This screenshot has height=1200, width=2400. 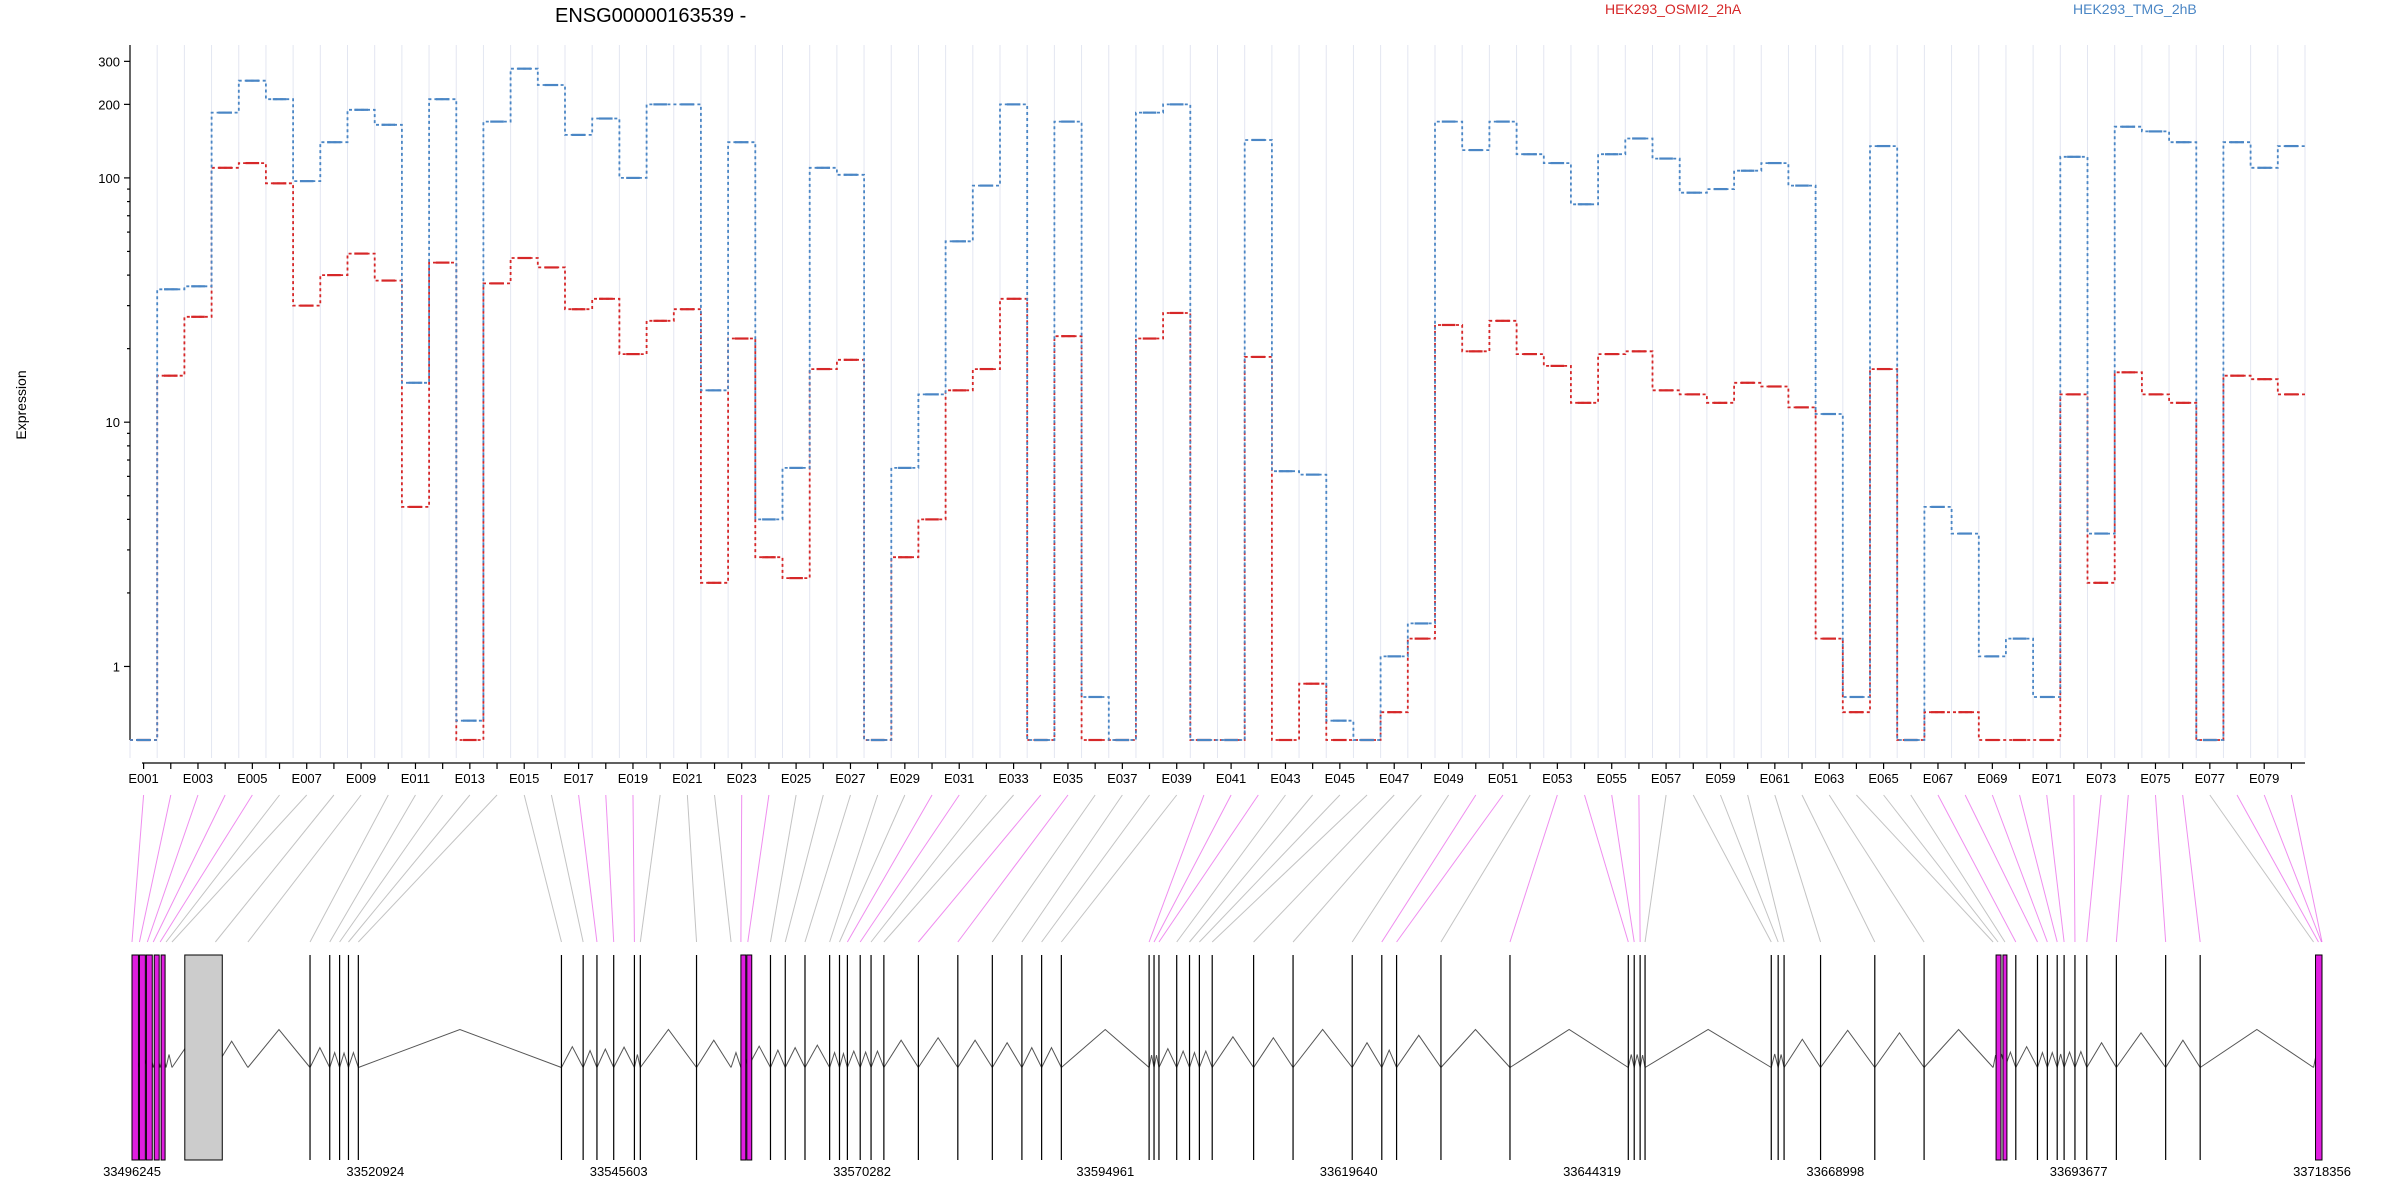 What do you see at coordinates (21, 404) in the screenshot?
I see `y-axis-label: Expression` at bounding box center [21, 404].